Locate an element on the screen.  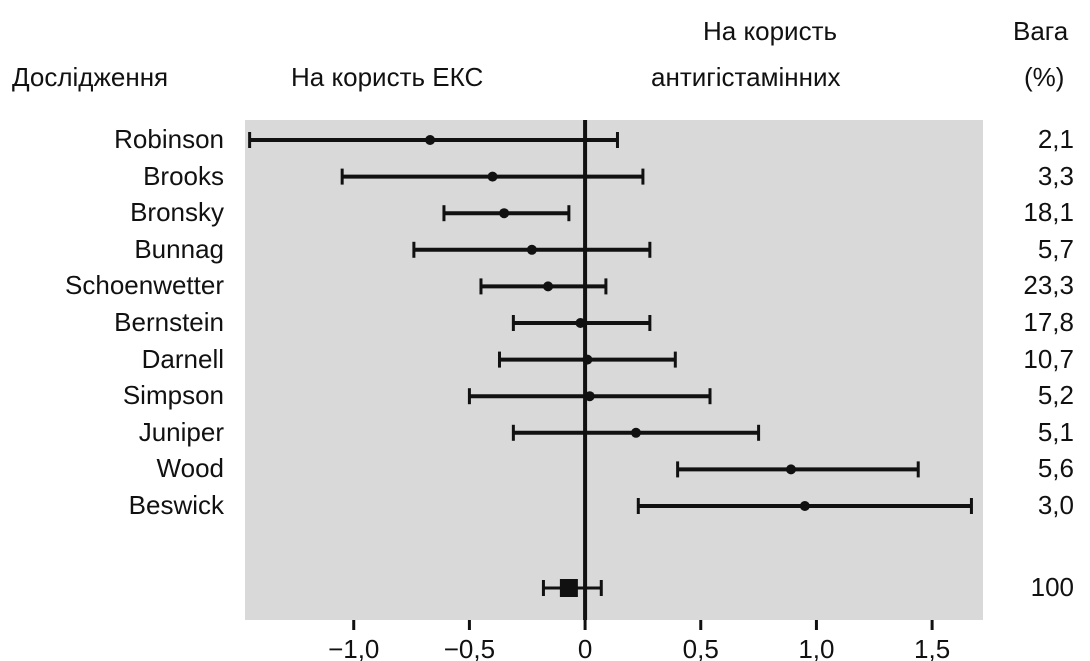
study-label: Simpson is located at coordinates (173, 395).